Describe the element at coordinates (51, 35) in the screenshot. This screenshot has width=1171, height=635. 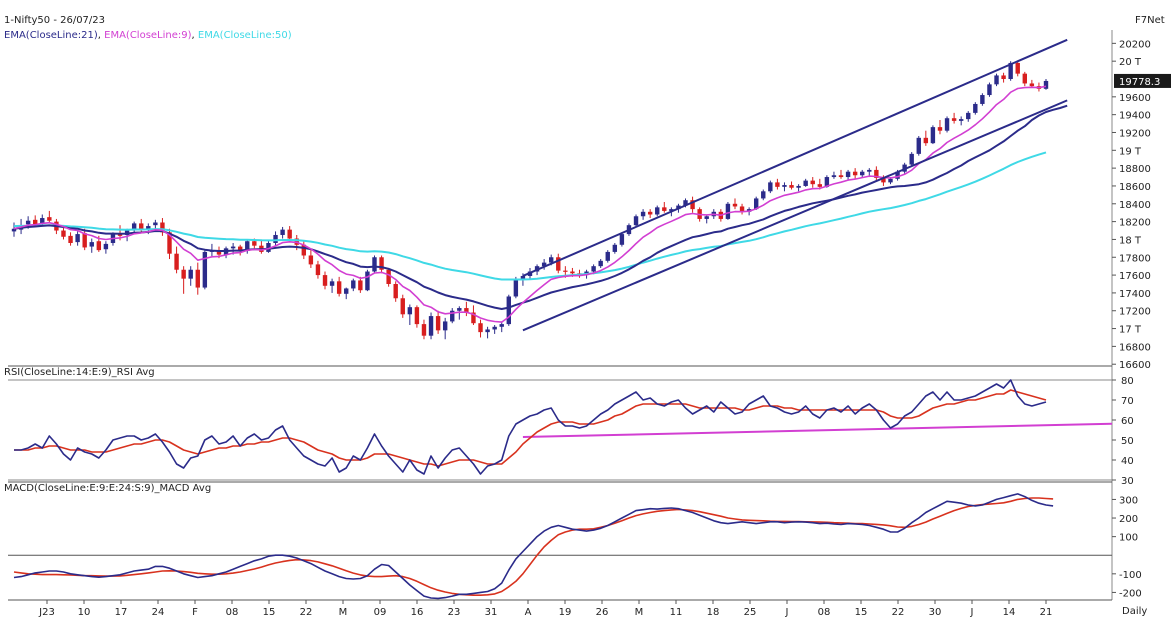
I see `legend-ema21: EMA(CloseLine:21)` at that location.